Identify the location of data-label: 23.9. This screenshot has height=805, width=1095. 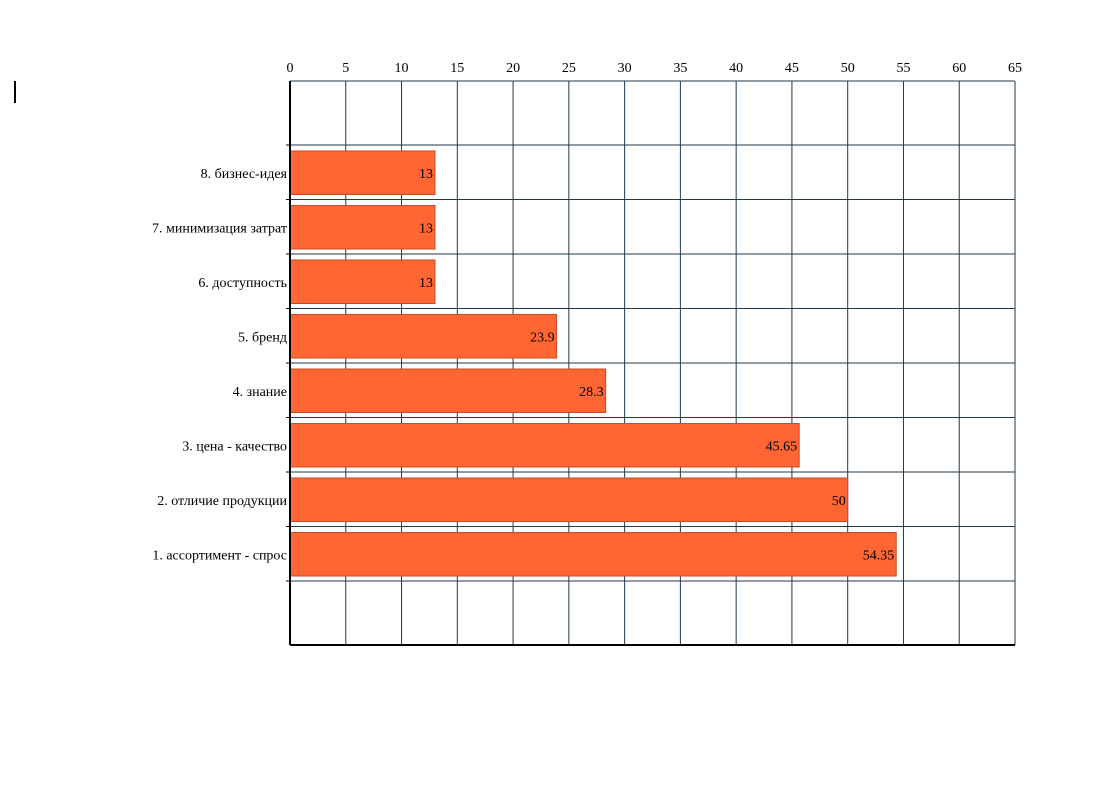
(542, 337).